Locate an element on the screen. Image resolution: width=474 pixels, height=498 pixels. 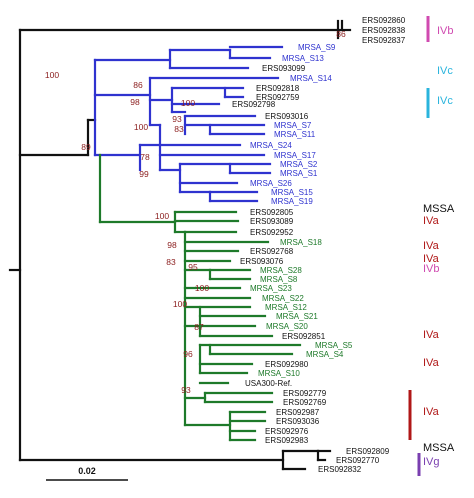
leaf-label: ERS092837 is located at coordinates (384, 40).